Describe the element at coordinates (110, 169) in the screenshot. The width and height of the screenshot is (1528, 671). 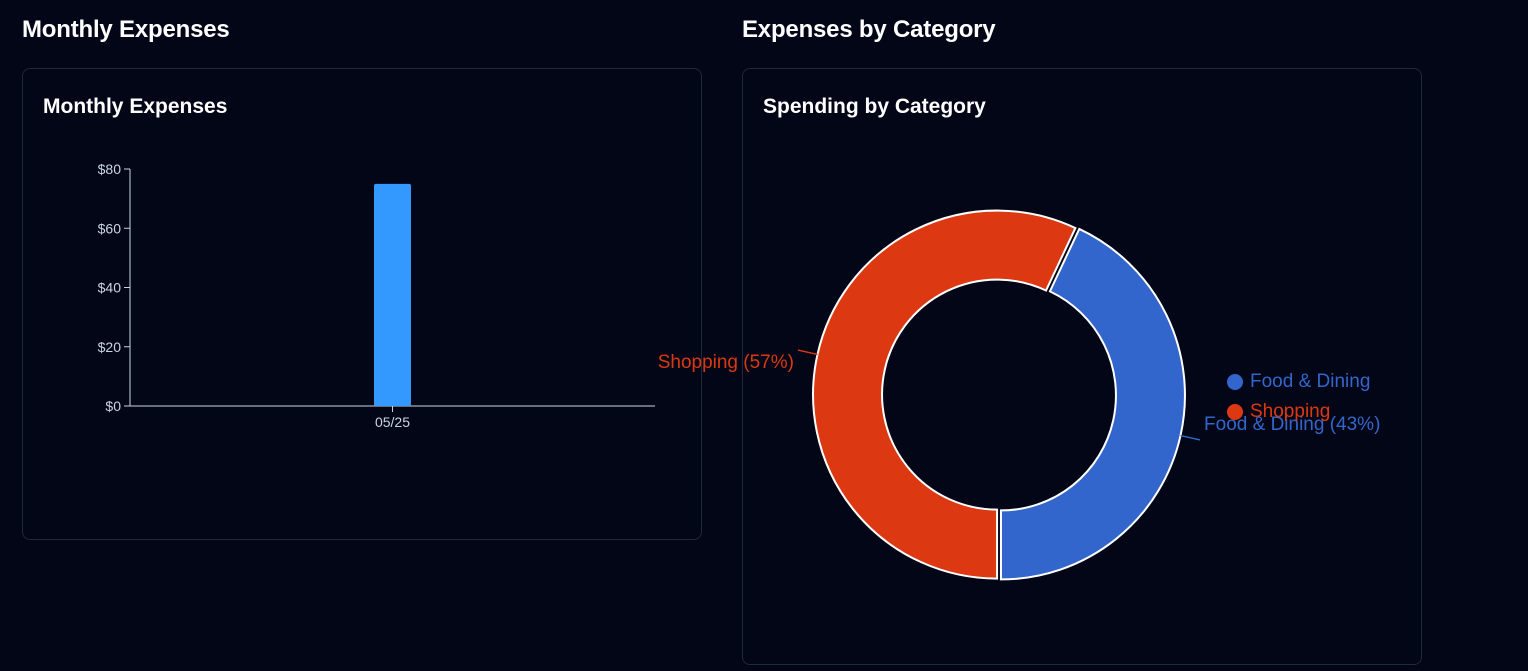
I see `y-tick-label: $80` at that location.